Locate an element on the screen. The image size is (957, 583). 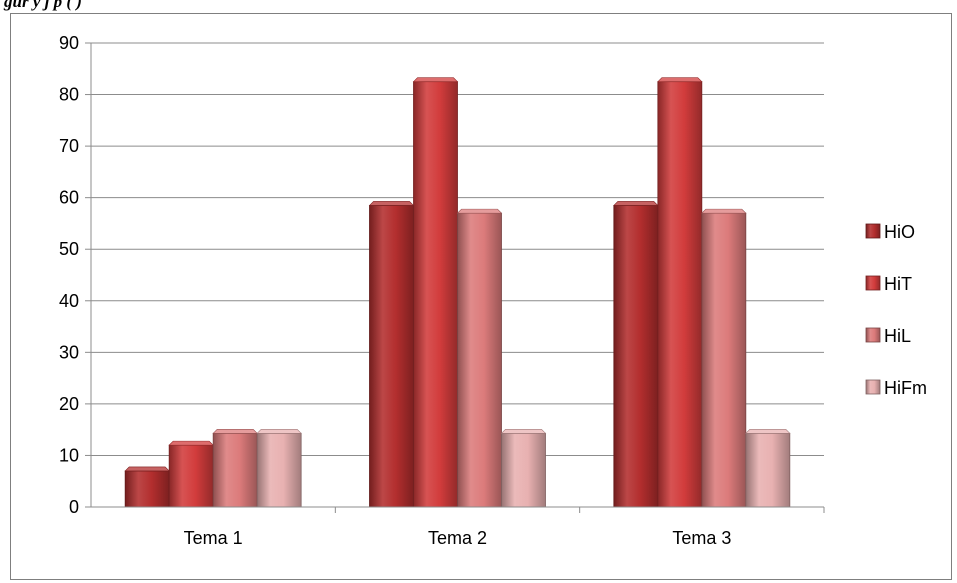
legend-swatch-hio is located at coordinates (873, 231).